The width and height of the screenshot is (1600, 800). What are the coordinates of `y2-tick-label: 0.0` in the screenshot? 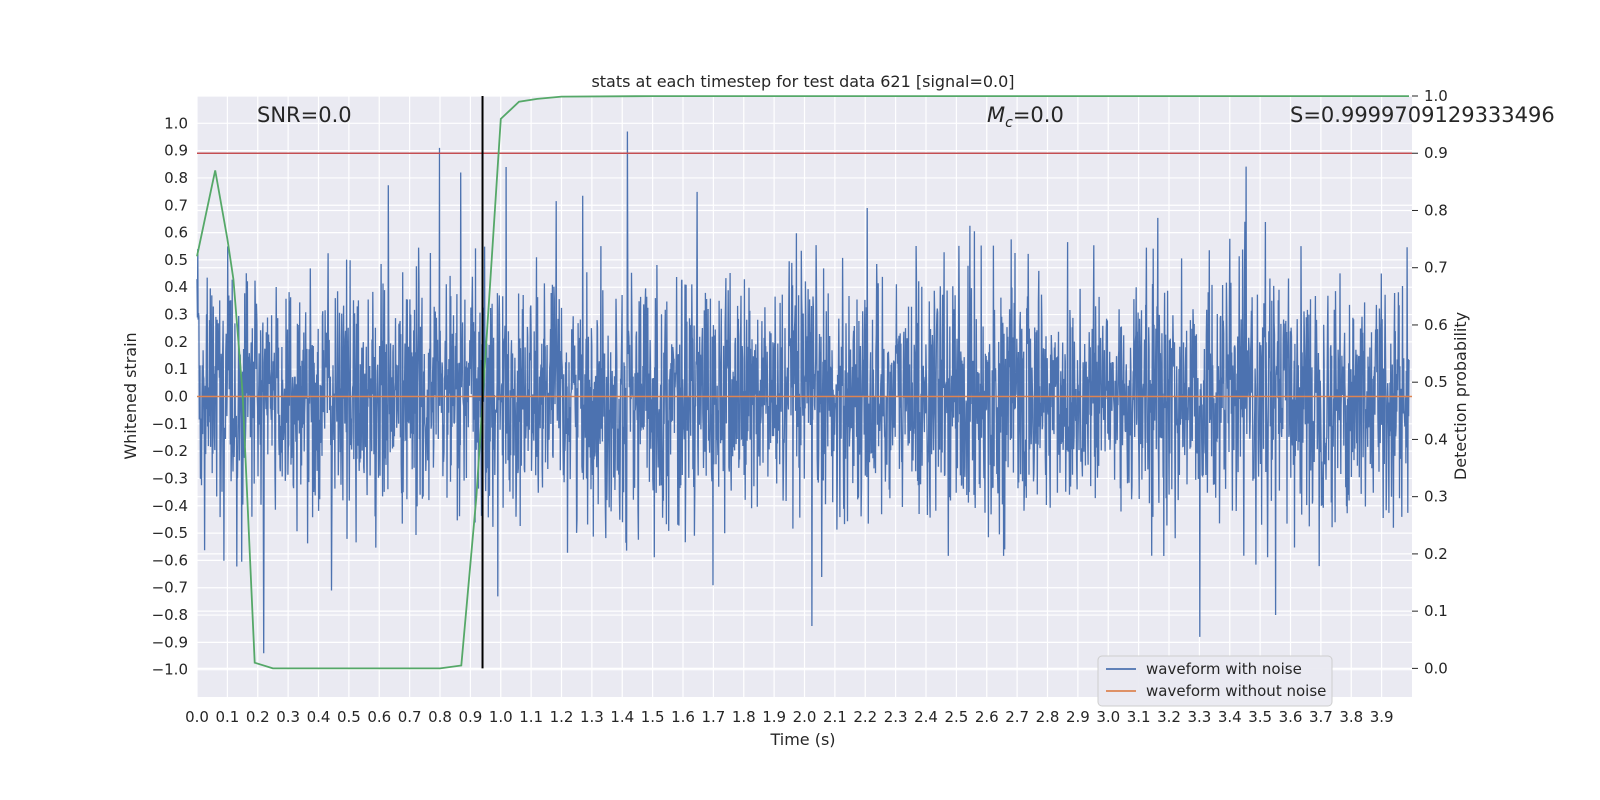 It's located at (1436, 668).